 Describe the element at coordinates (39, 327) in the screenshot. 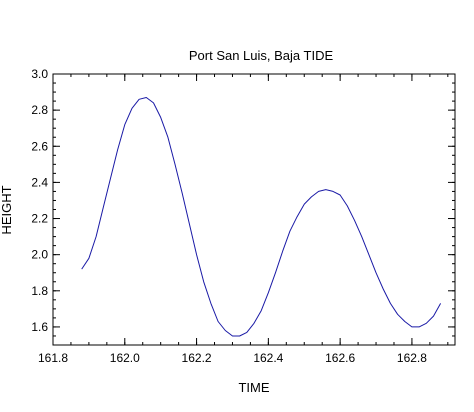

I see `y-tick-label: 1.6` at that location.